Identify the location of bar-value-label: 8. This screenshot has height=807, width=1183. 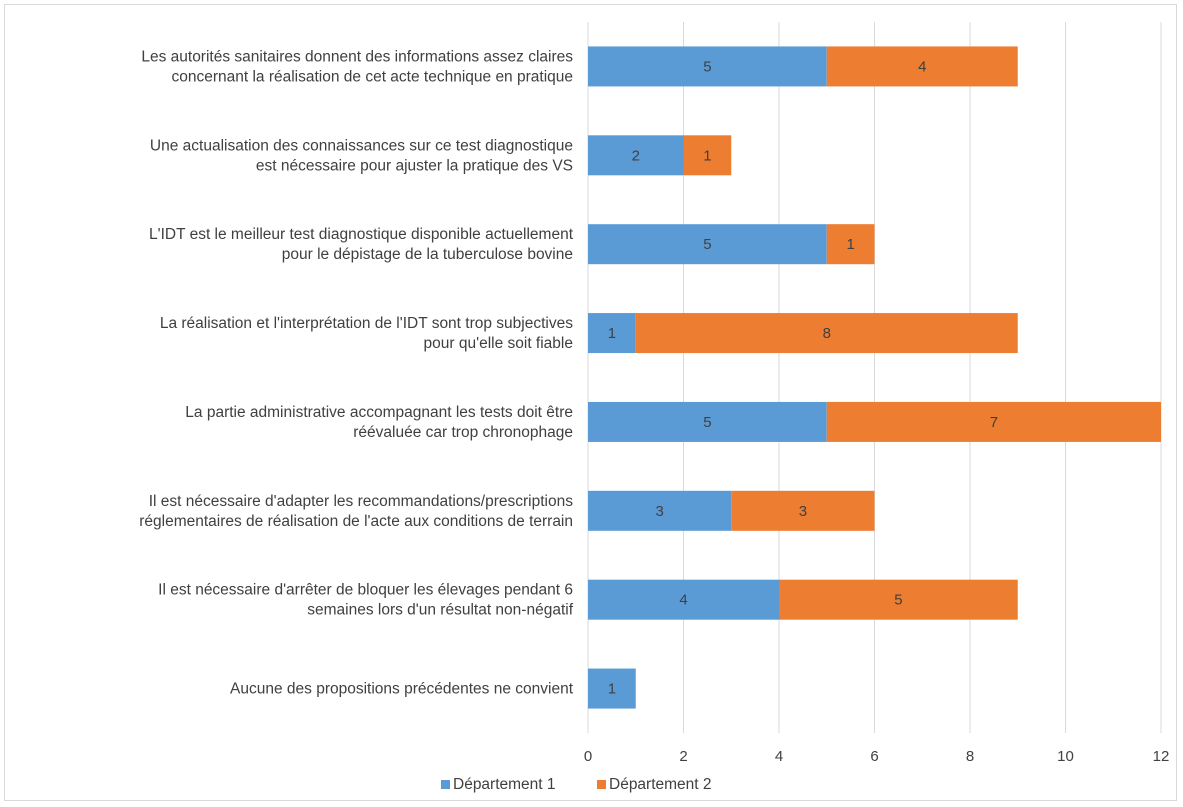
(827, 333).